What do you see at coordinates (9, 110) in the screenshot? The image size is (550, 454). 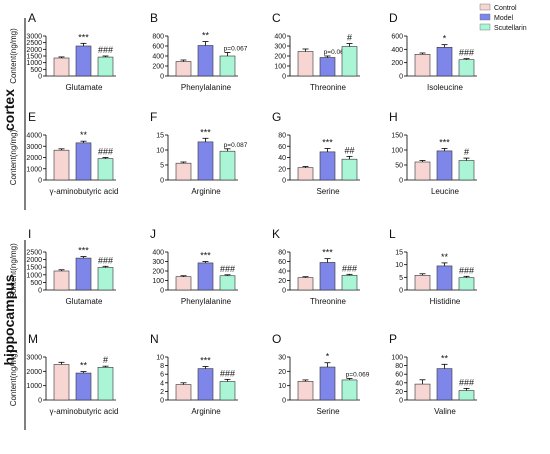 I see `section-label: cortex` at bounding box center [9, 110].